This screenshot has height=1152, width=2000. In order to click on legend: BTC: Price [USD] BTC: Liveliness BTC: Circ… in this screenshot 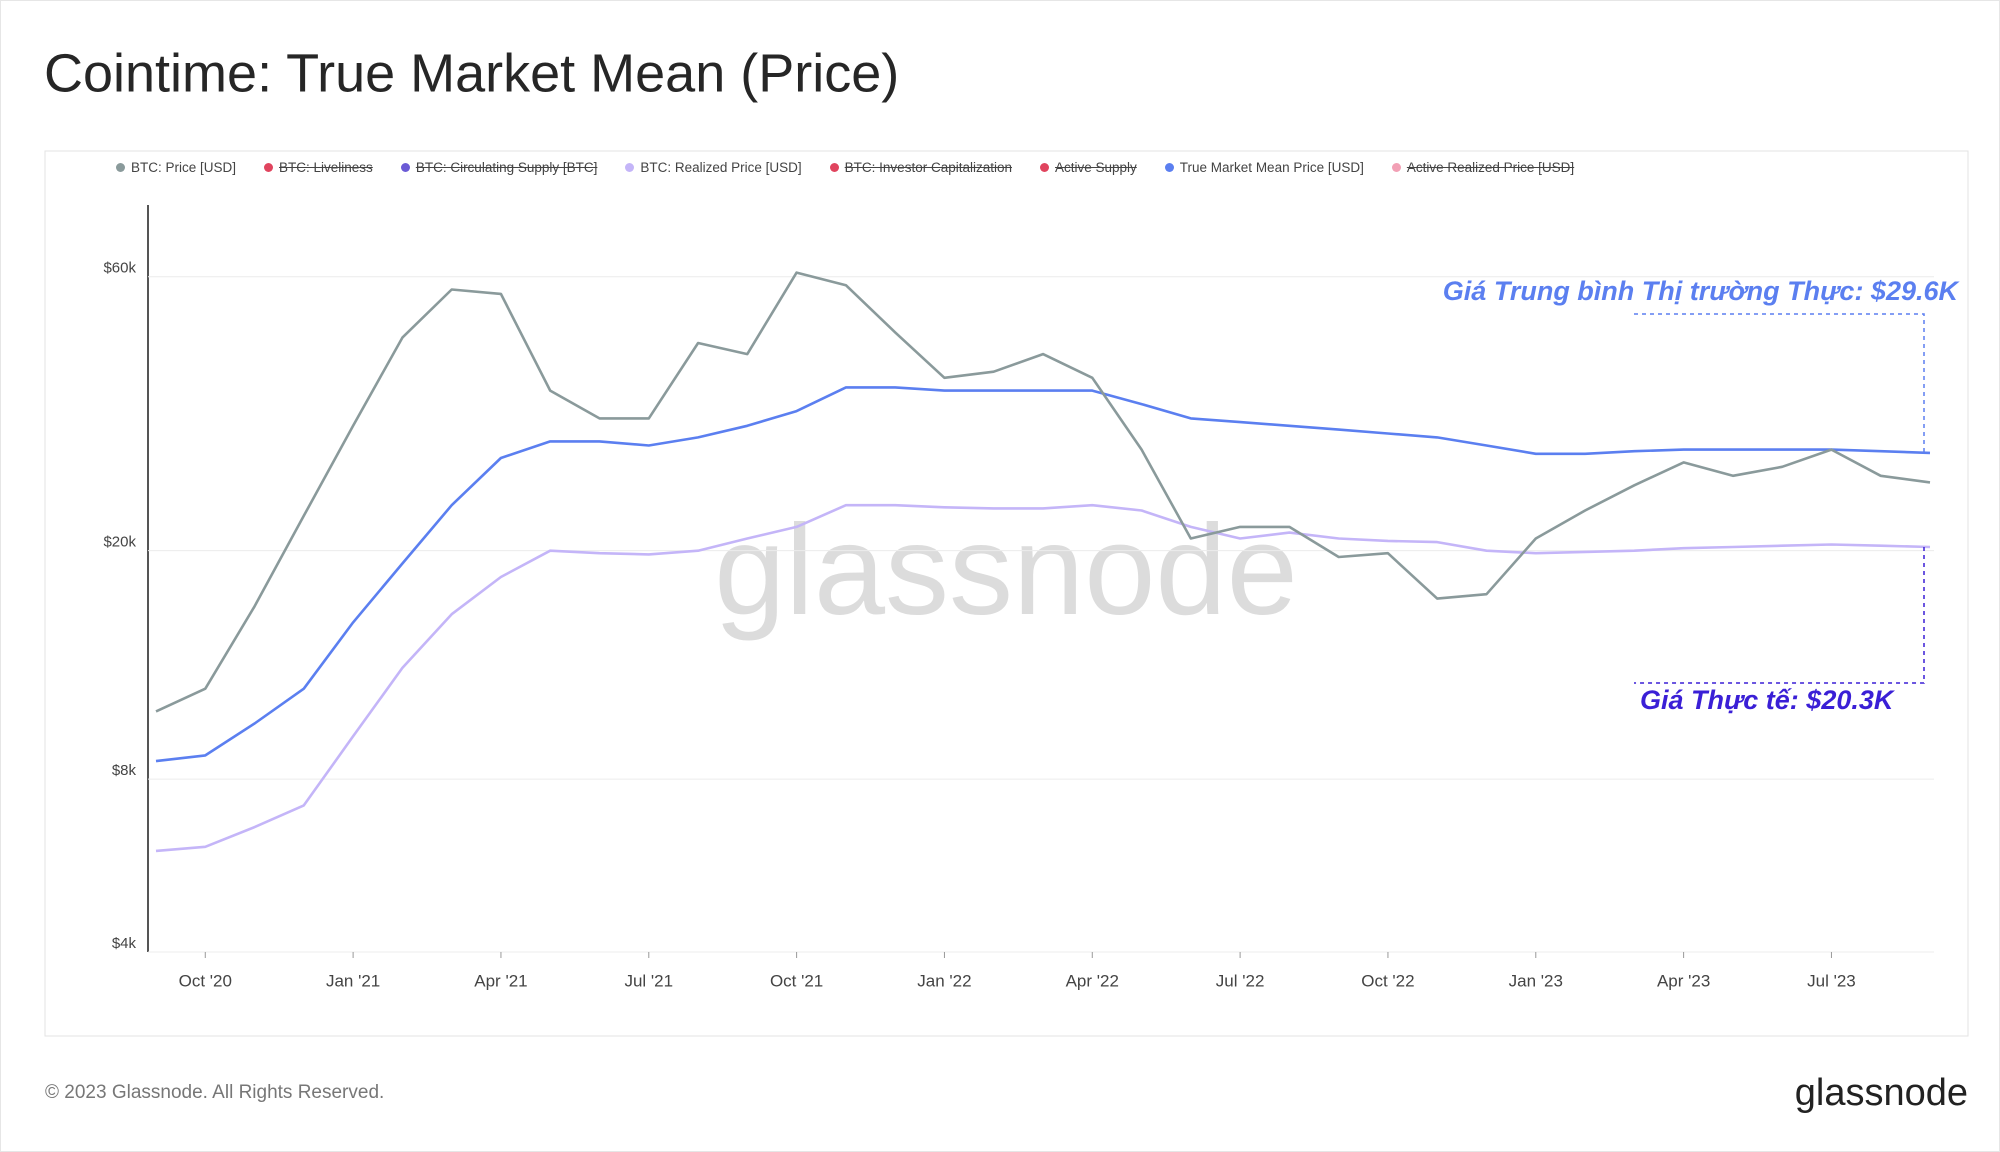, I will do `click(845, 167)`.